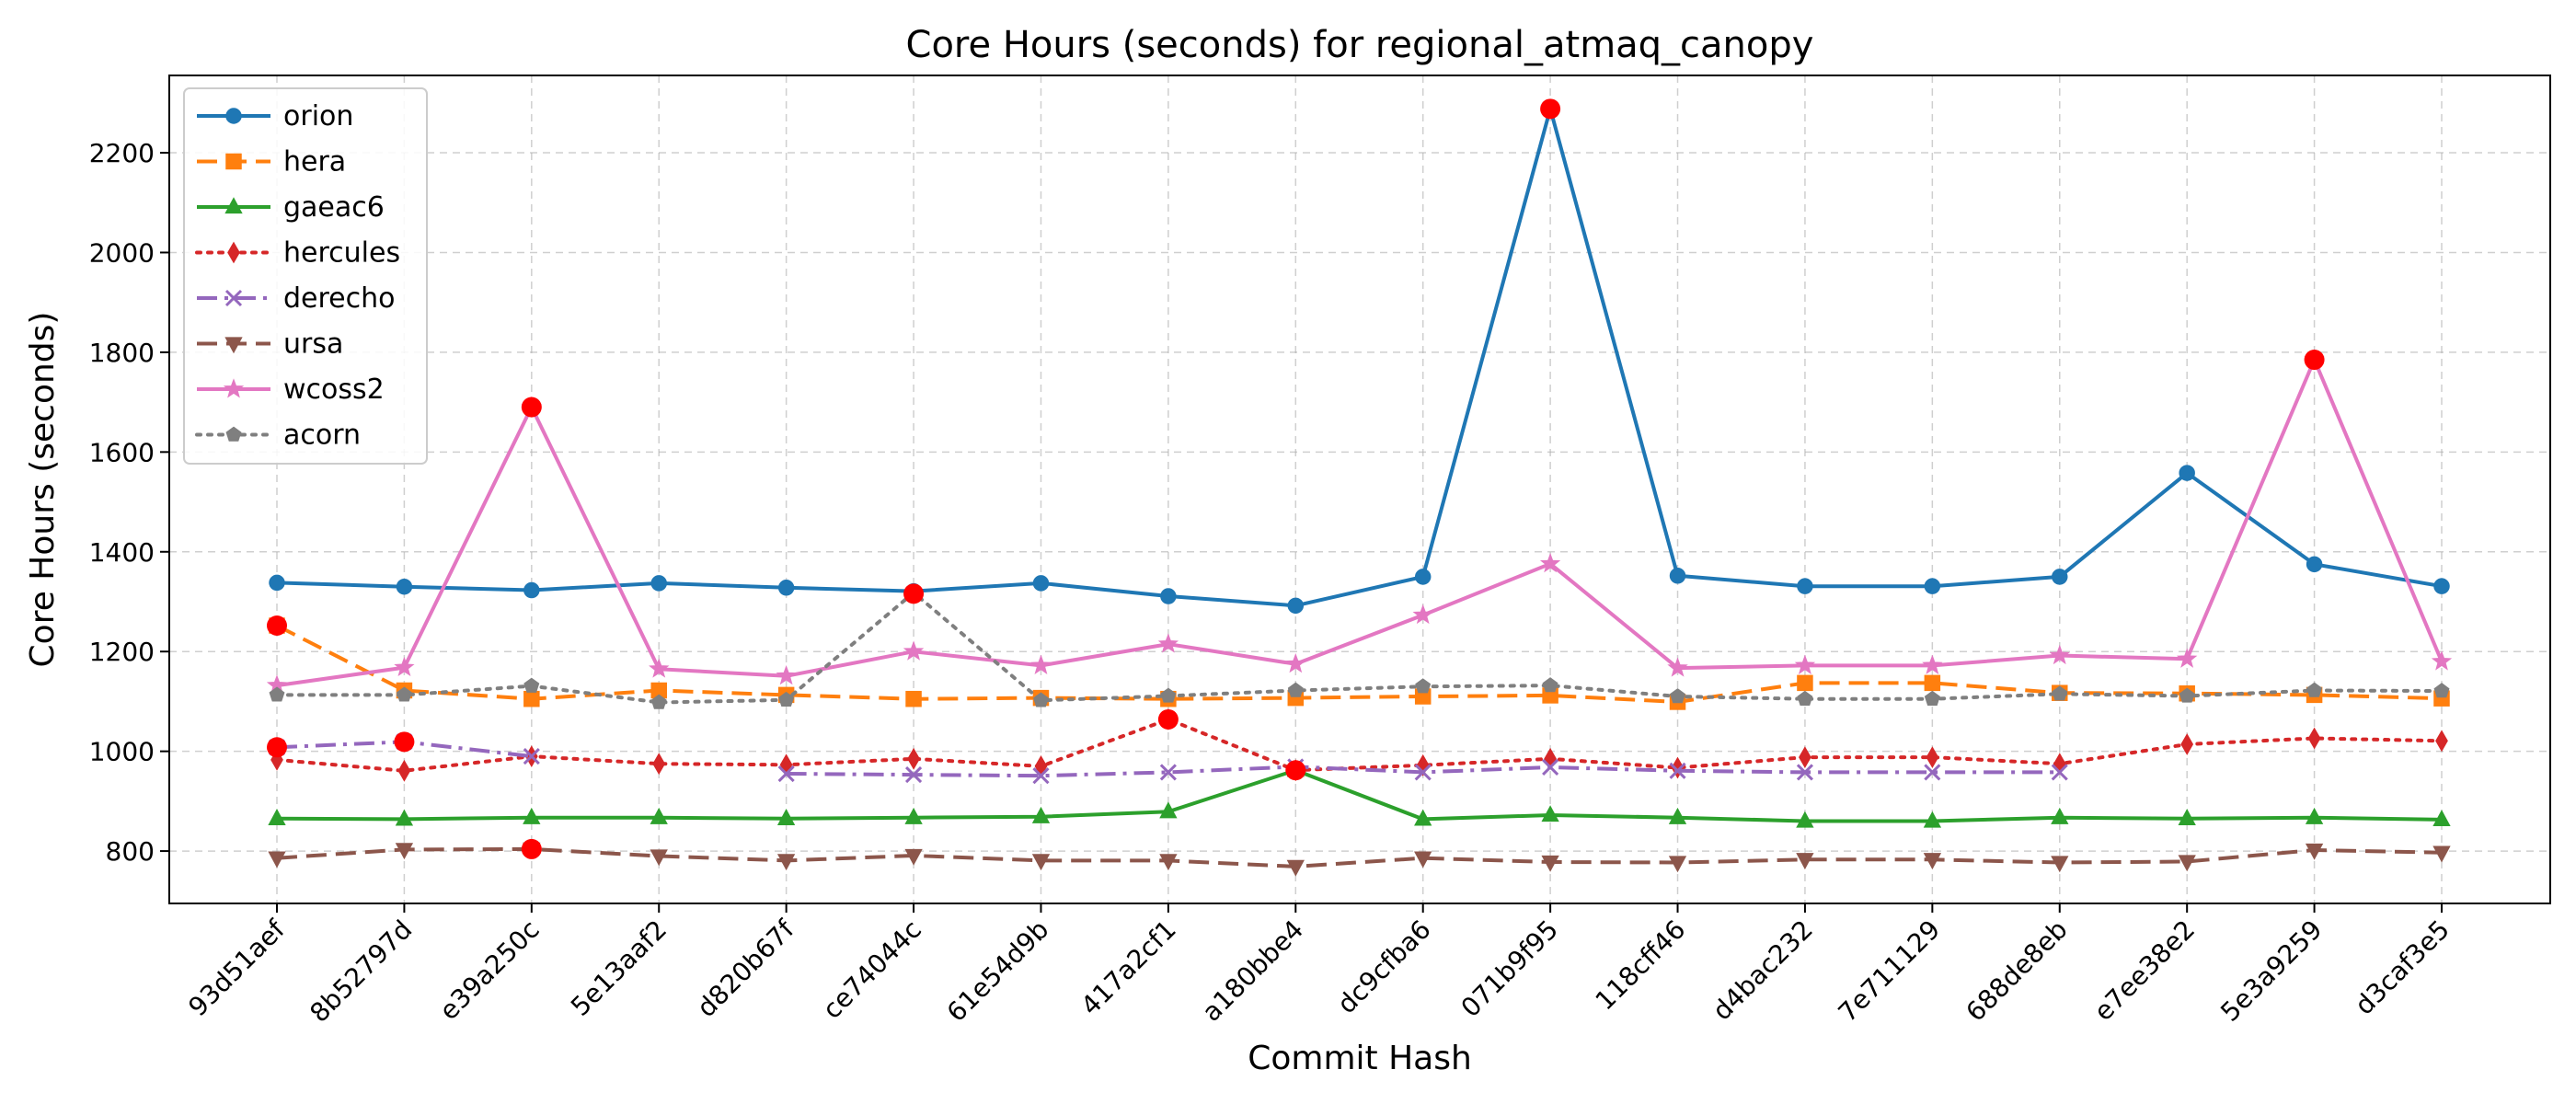 The image size is (2576, 1104). What do you see at coordinates (122, 652) in the screenshot?
I see `y-tick-label: 1200` at bounding box center [122, 652].